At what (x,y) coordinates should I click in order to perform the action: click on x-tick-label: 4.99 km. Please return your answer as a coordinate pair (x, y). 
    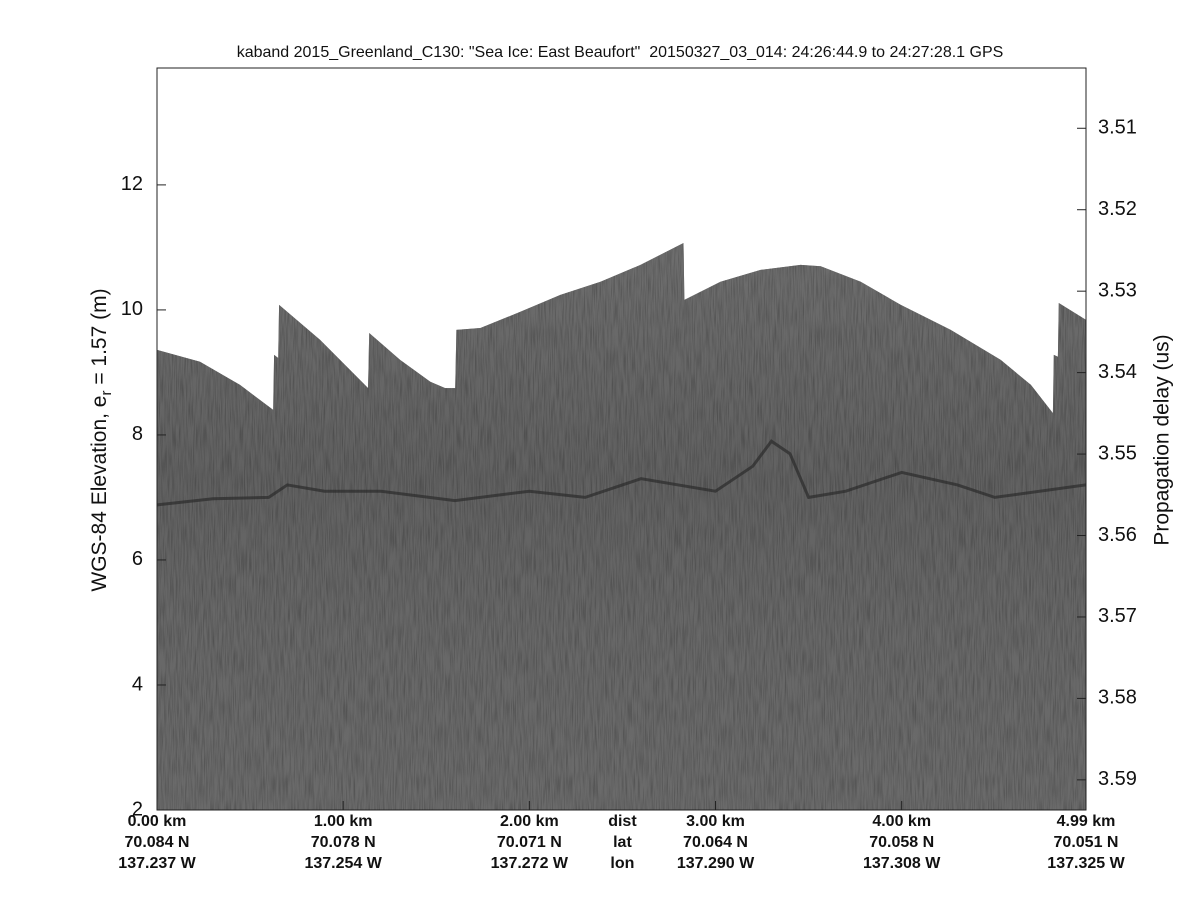
    Looking at the image, I should click on (1086, 821).